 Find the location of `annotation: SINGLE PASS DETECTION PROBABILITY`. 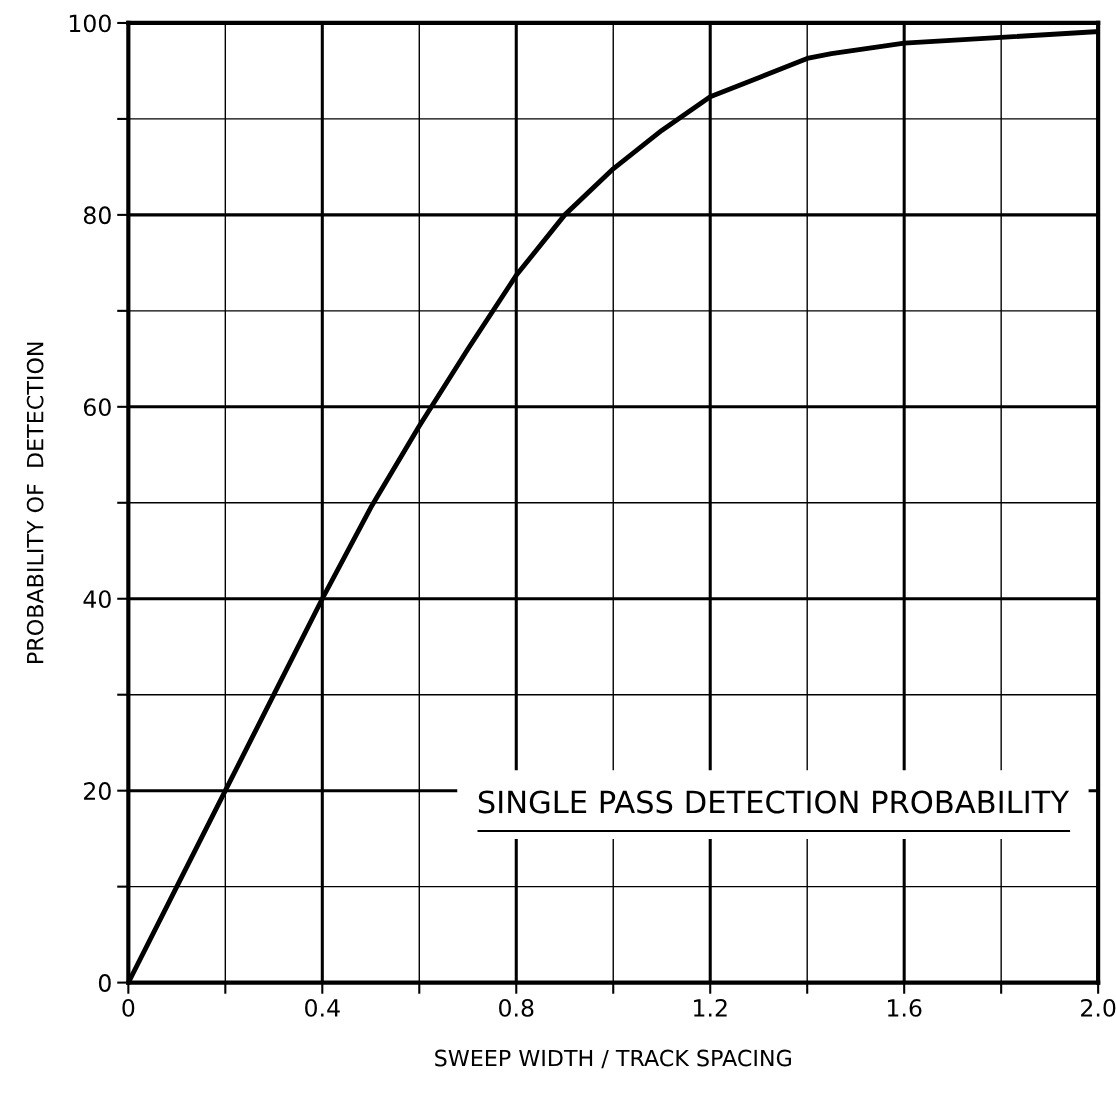

annotation: SINGLE PASS DETECTION PROBABILITY is located at coordinates (774, 802).